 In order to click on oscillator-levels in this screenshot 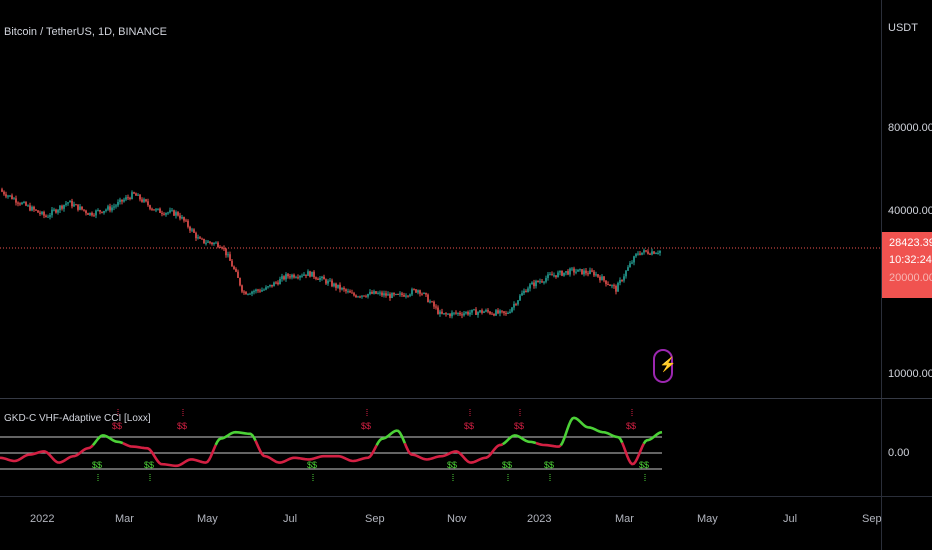, I will do `click(331, 453)`.